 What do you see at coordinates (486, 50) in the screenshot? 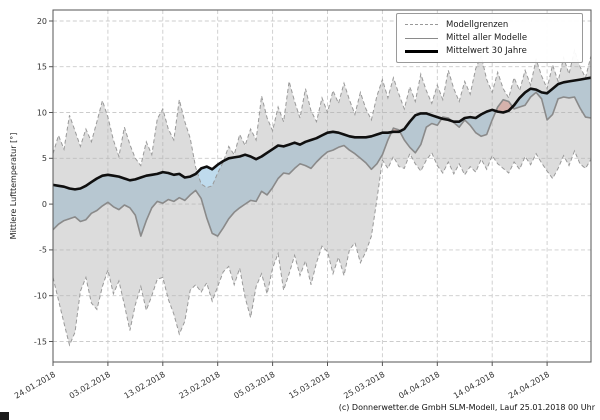
I see `legend-label: Mittelwert 30 Jahre` at bounding box center [486, 50].